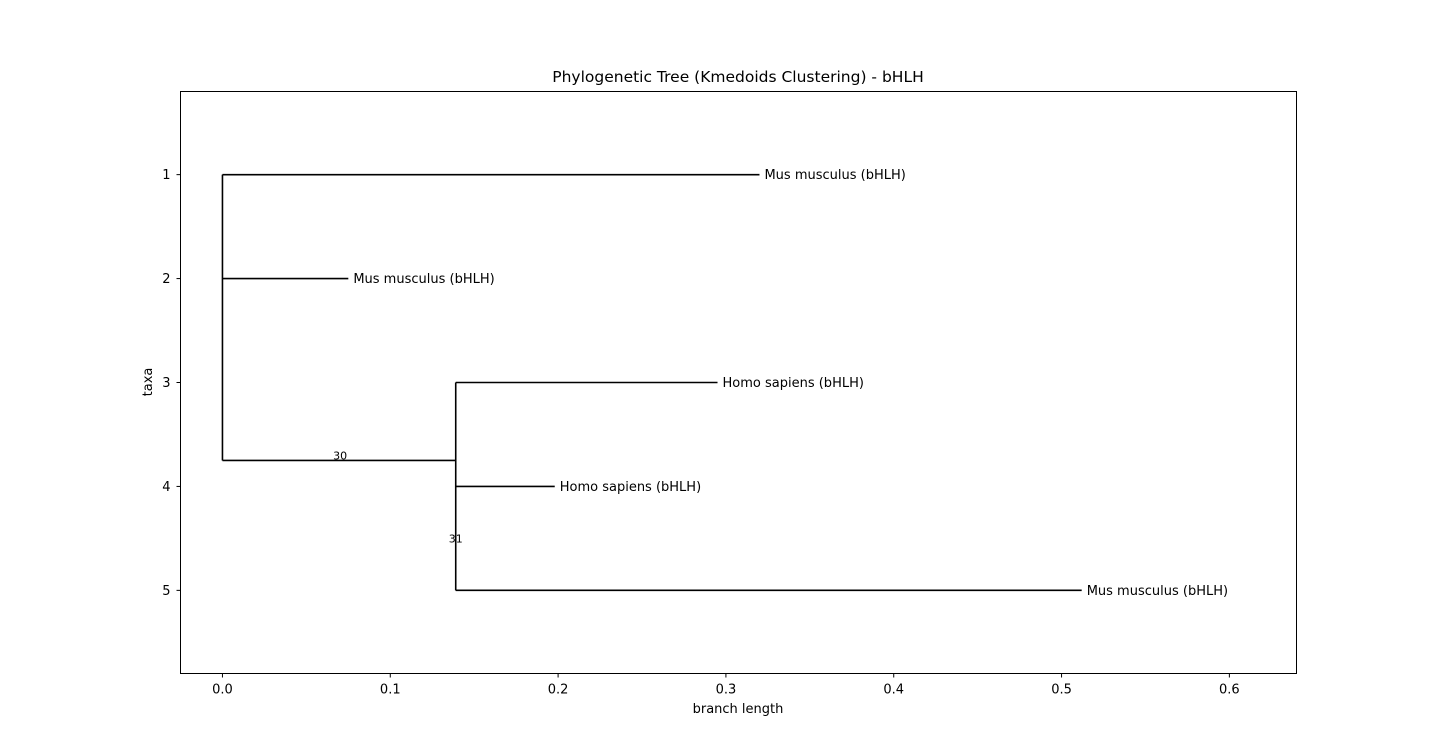  What do you see at coordinates (222, 690) in the screenshot?
I see `x-tick-label: 0.0` at bounding box center [222, 690].